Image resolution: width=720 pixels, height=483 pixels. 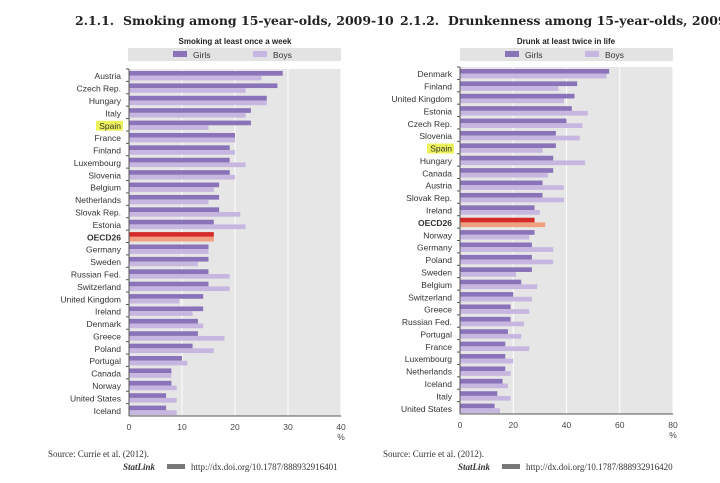 What do you see at coordinates (288, 427) in the screenshot?
I see `x-tick-label: 30` at bounding box center [288, 427].